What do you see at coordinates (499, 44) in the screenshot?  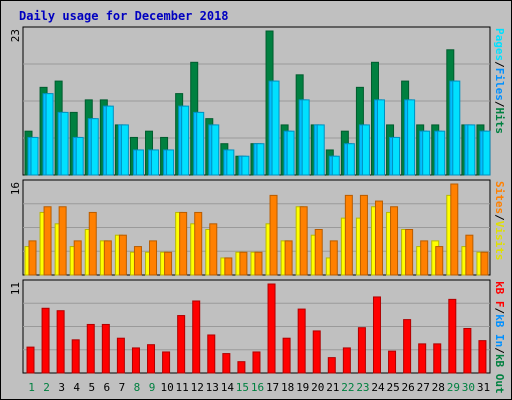 I see `panel-top-legend-item: Pages` at bounding box center [499, 44].